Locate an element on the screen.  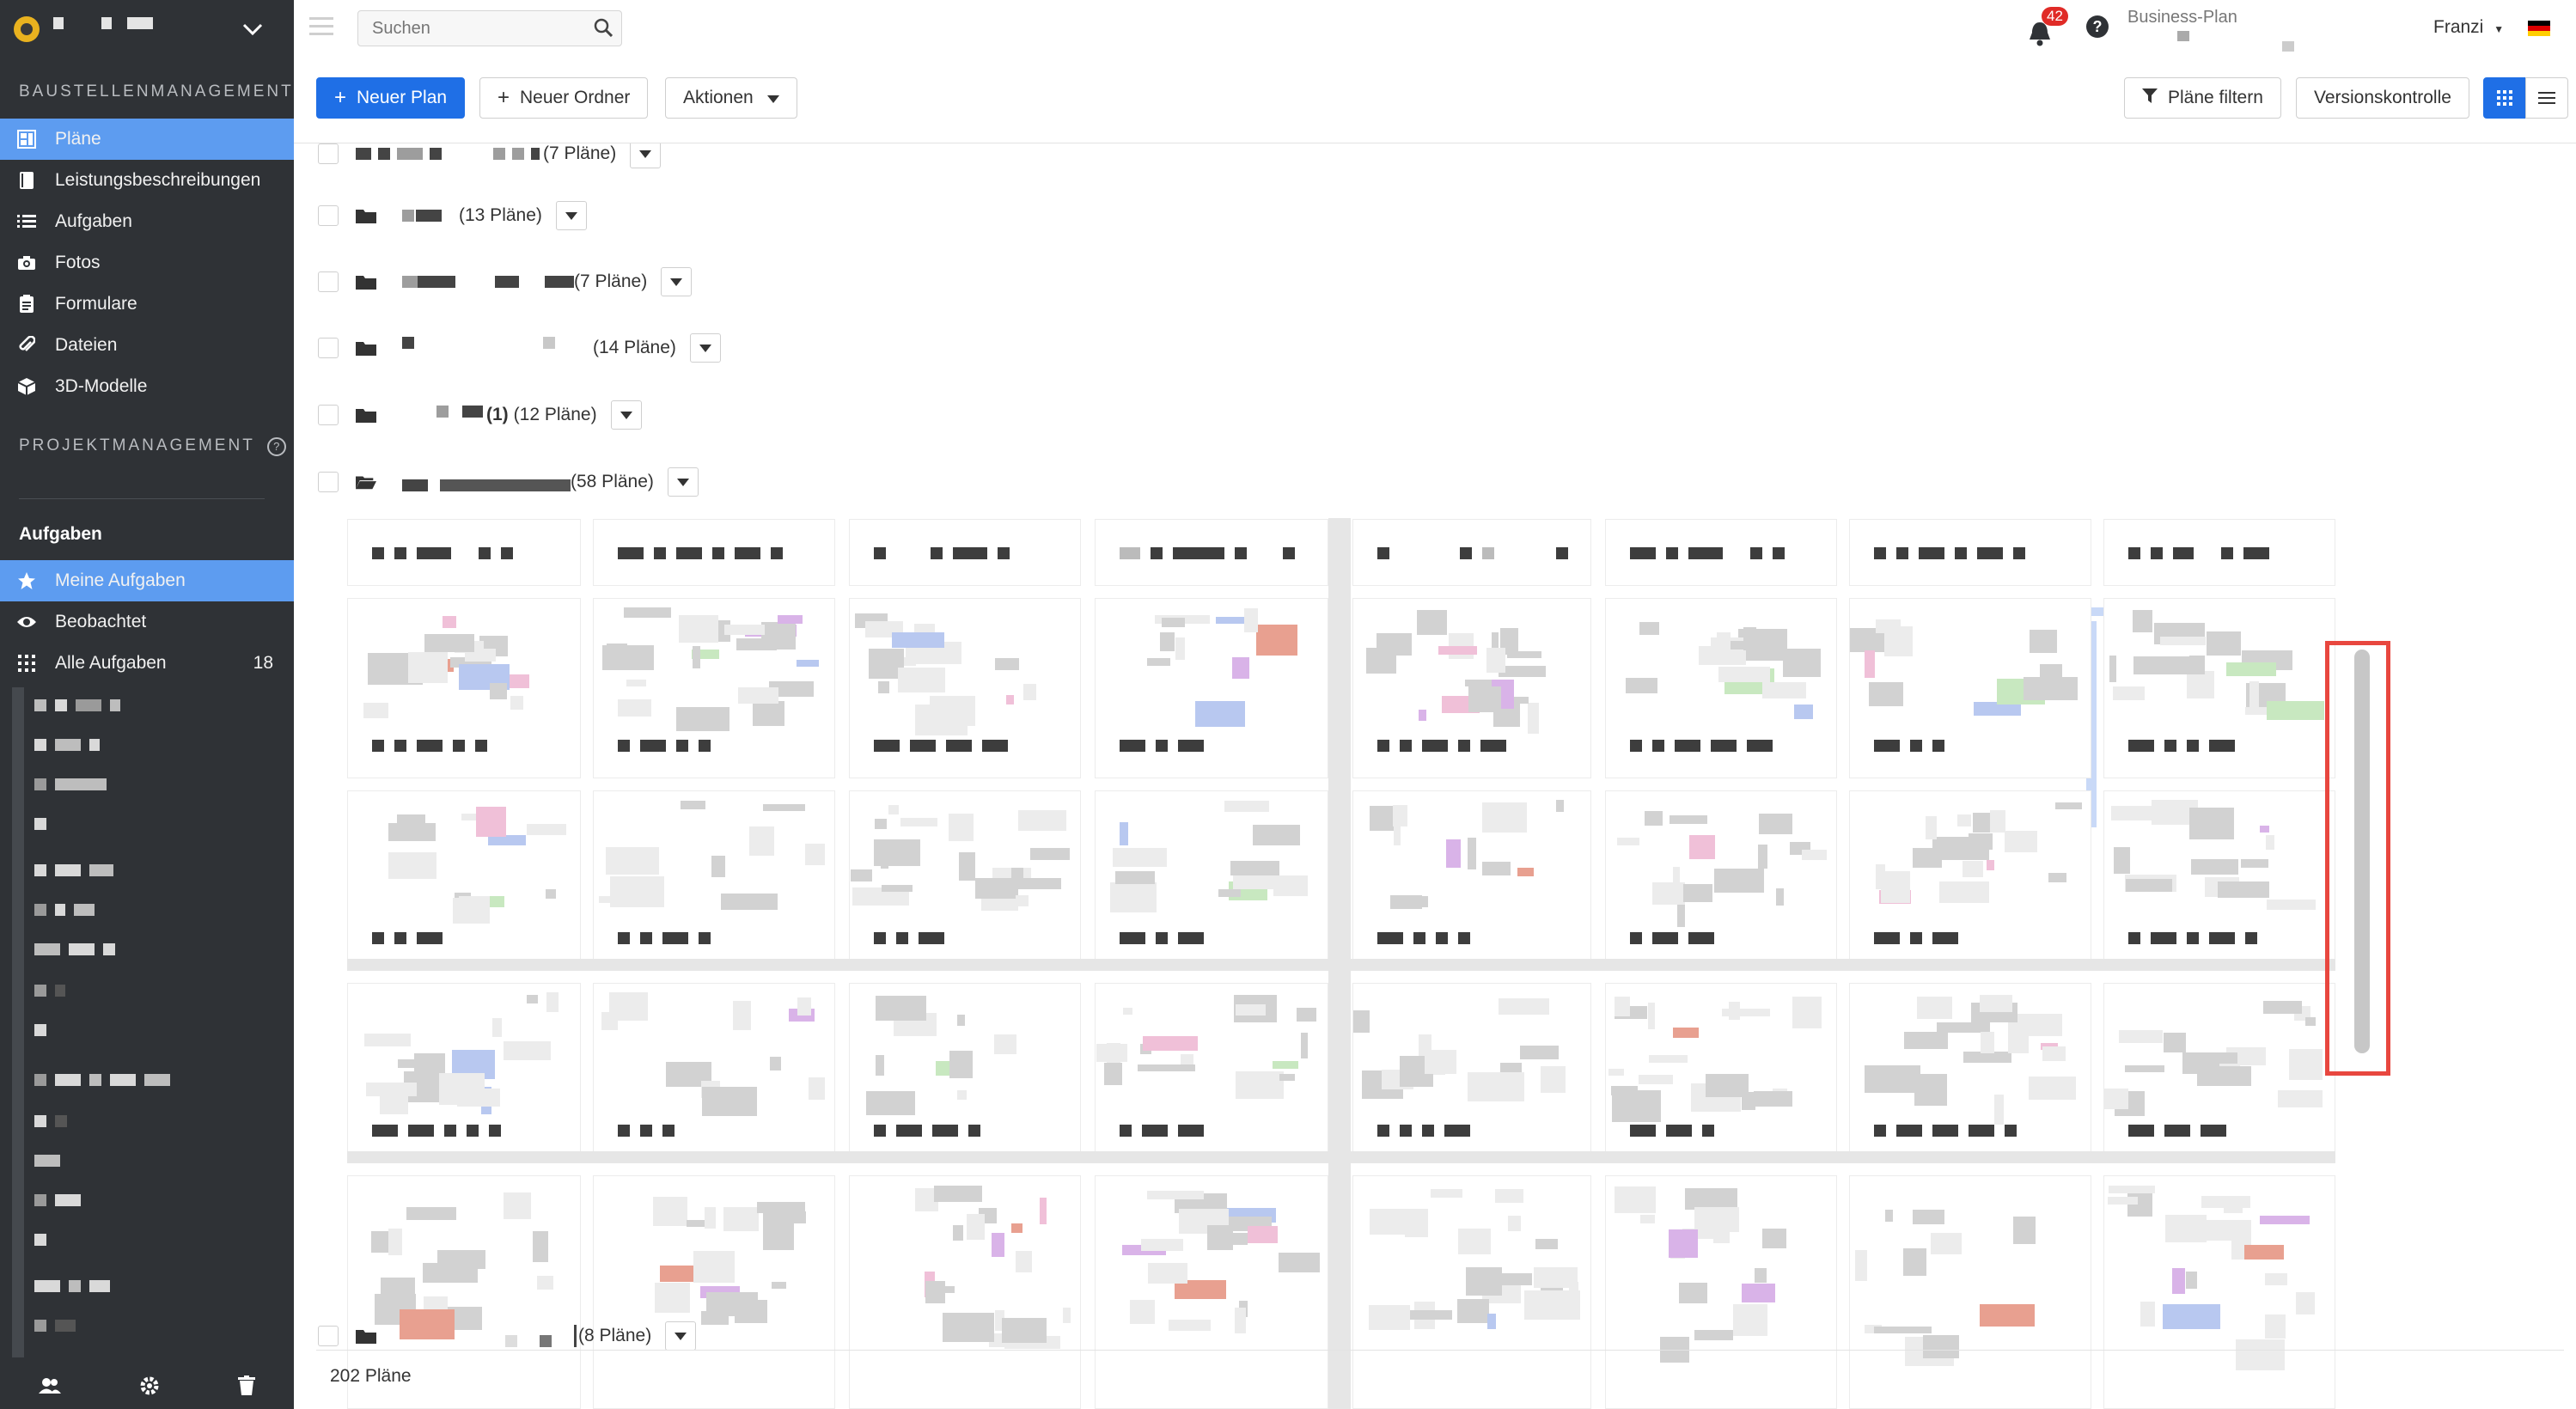
sidebar-item-3d-modelle: 3D-Modelle is located at coordinates (147, 386).